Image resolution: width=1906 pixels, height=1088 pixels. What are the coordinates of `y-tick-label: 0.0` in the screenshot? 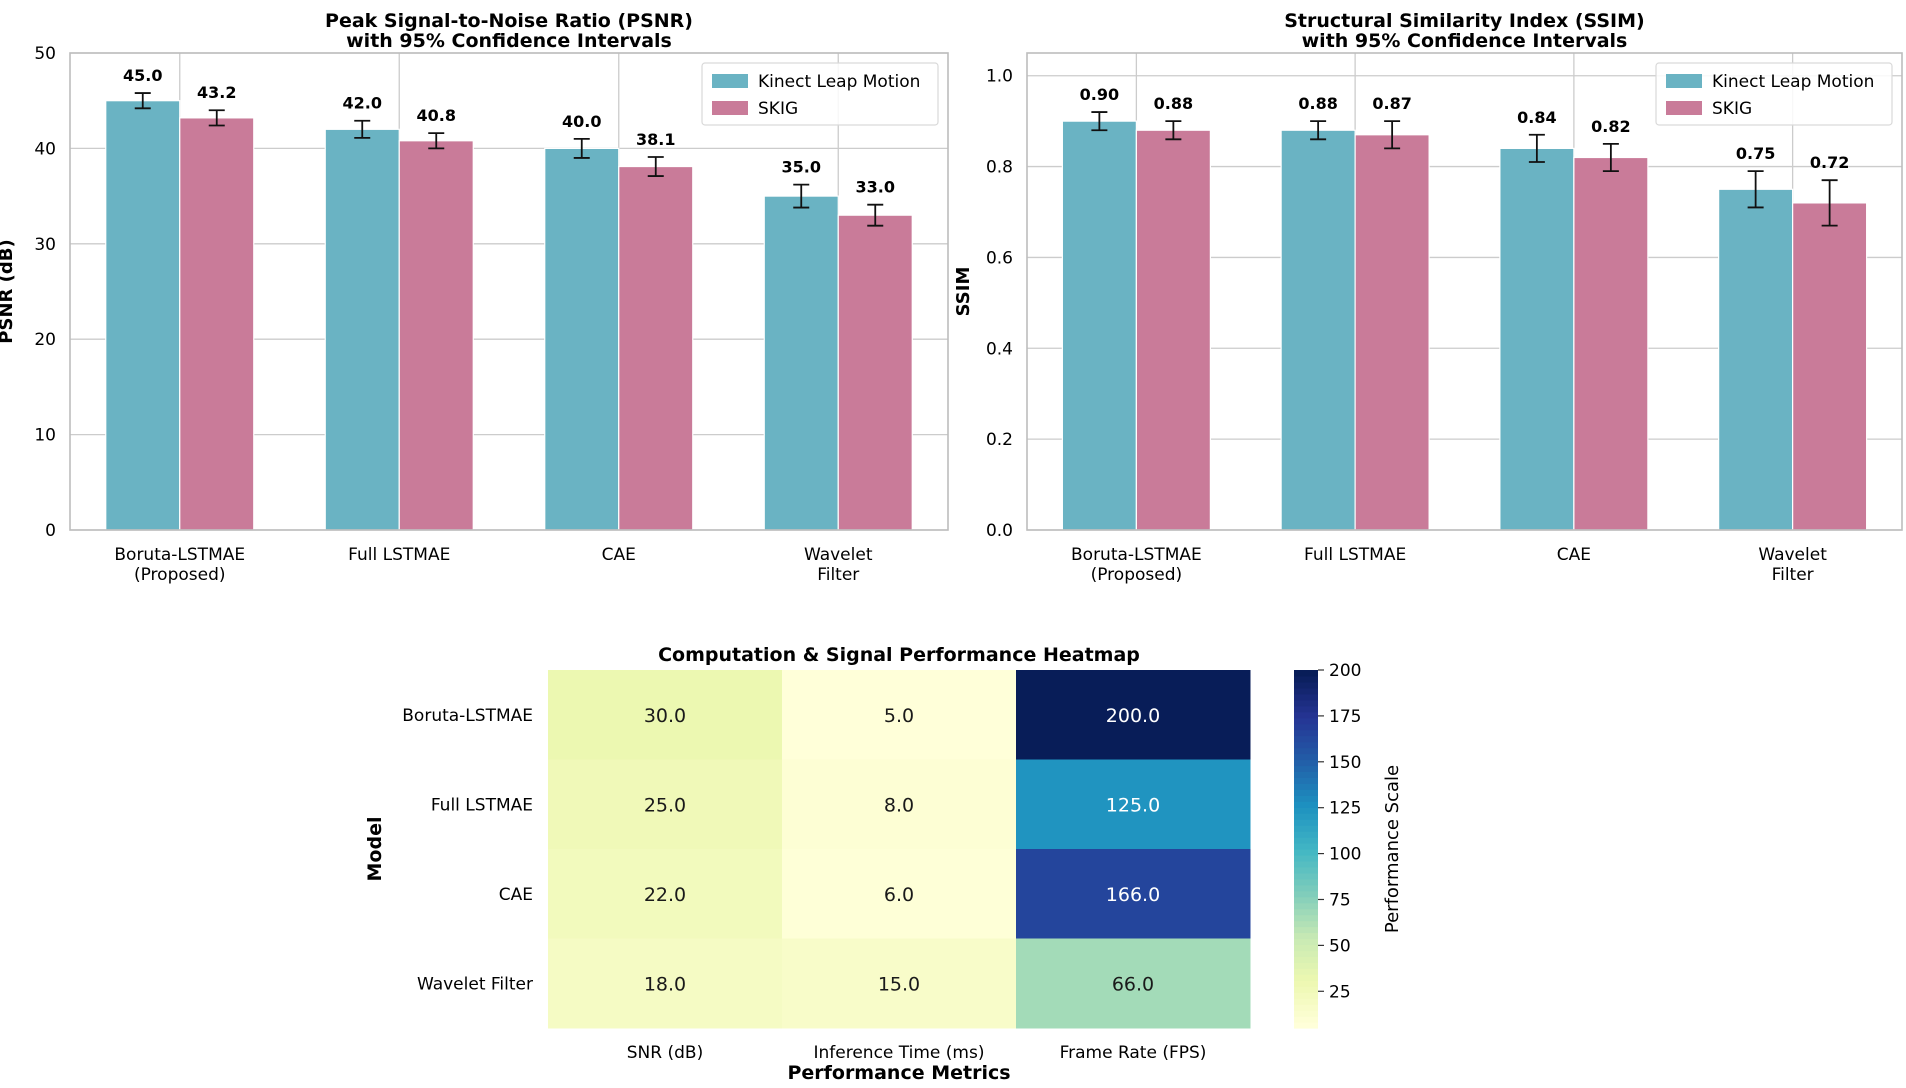 It's located at (999, 531).